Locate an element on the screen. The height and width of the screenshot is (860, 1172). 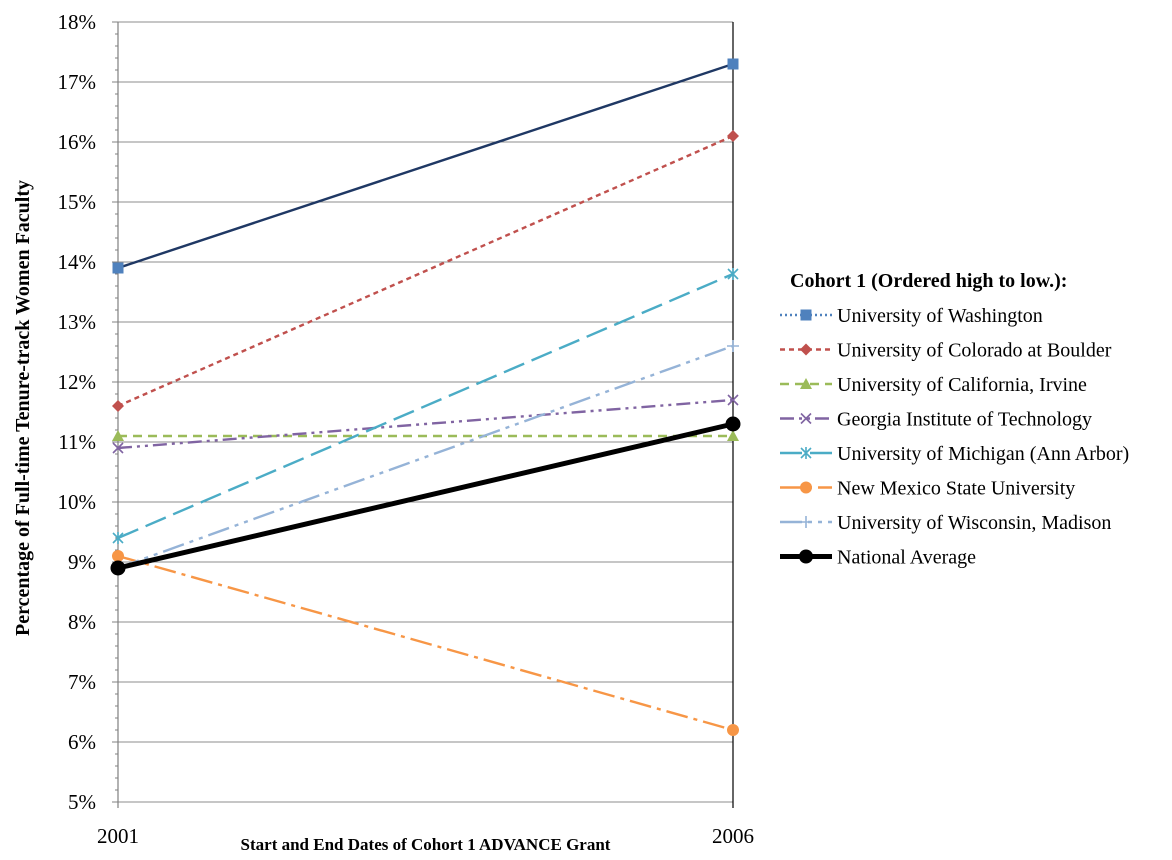
legend-label-university-of-washington: University of Washington is located at coordinates (940, 316).